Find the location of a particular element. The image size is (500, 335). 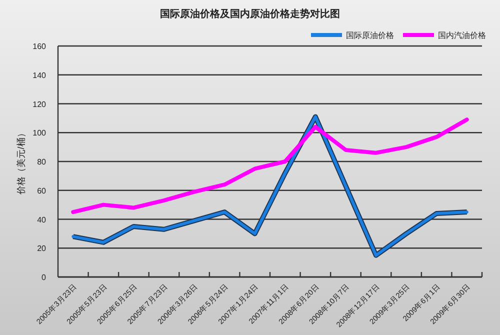

y-tick-label: 60 is located at coordinates (42, 191).